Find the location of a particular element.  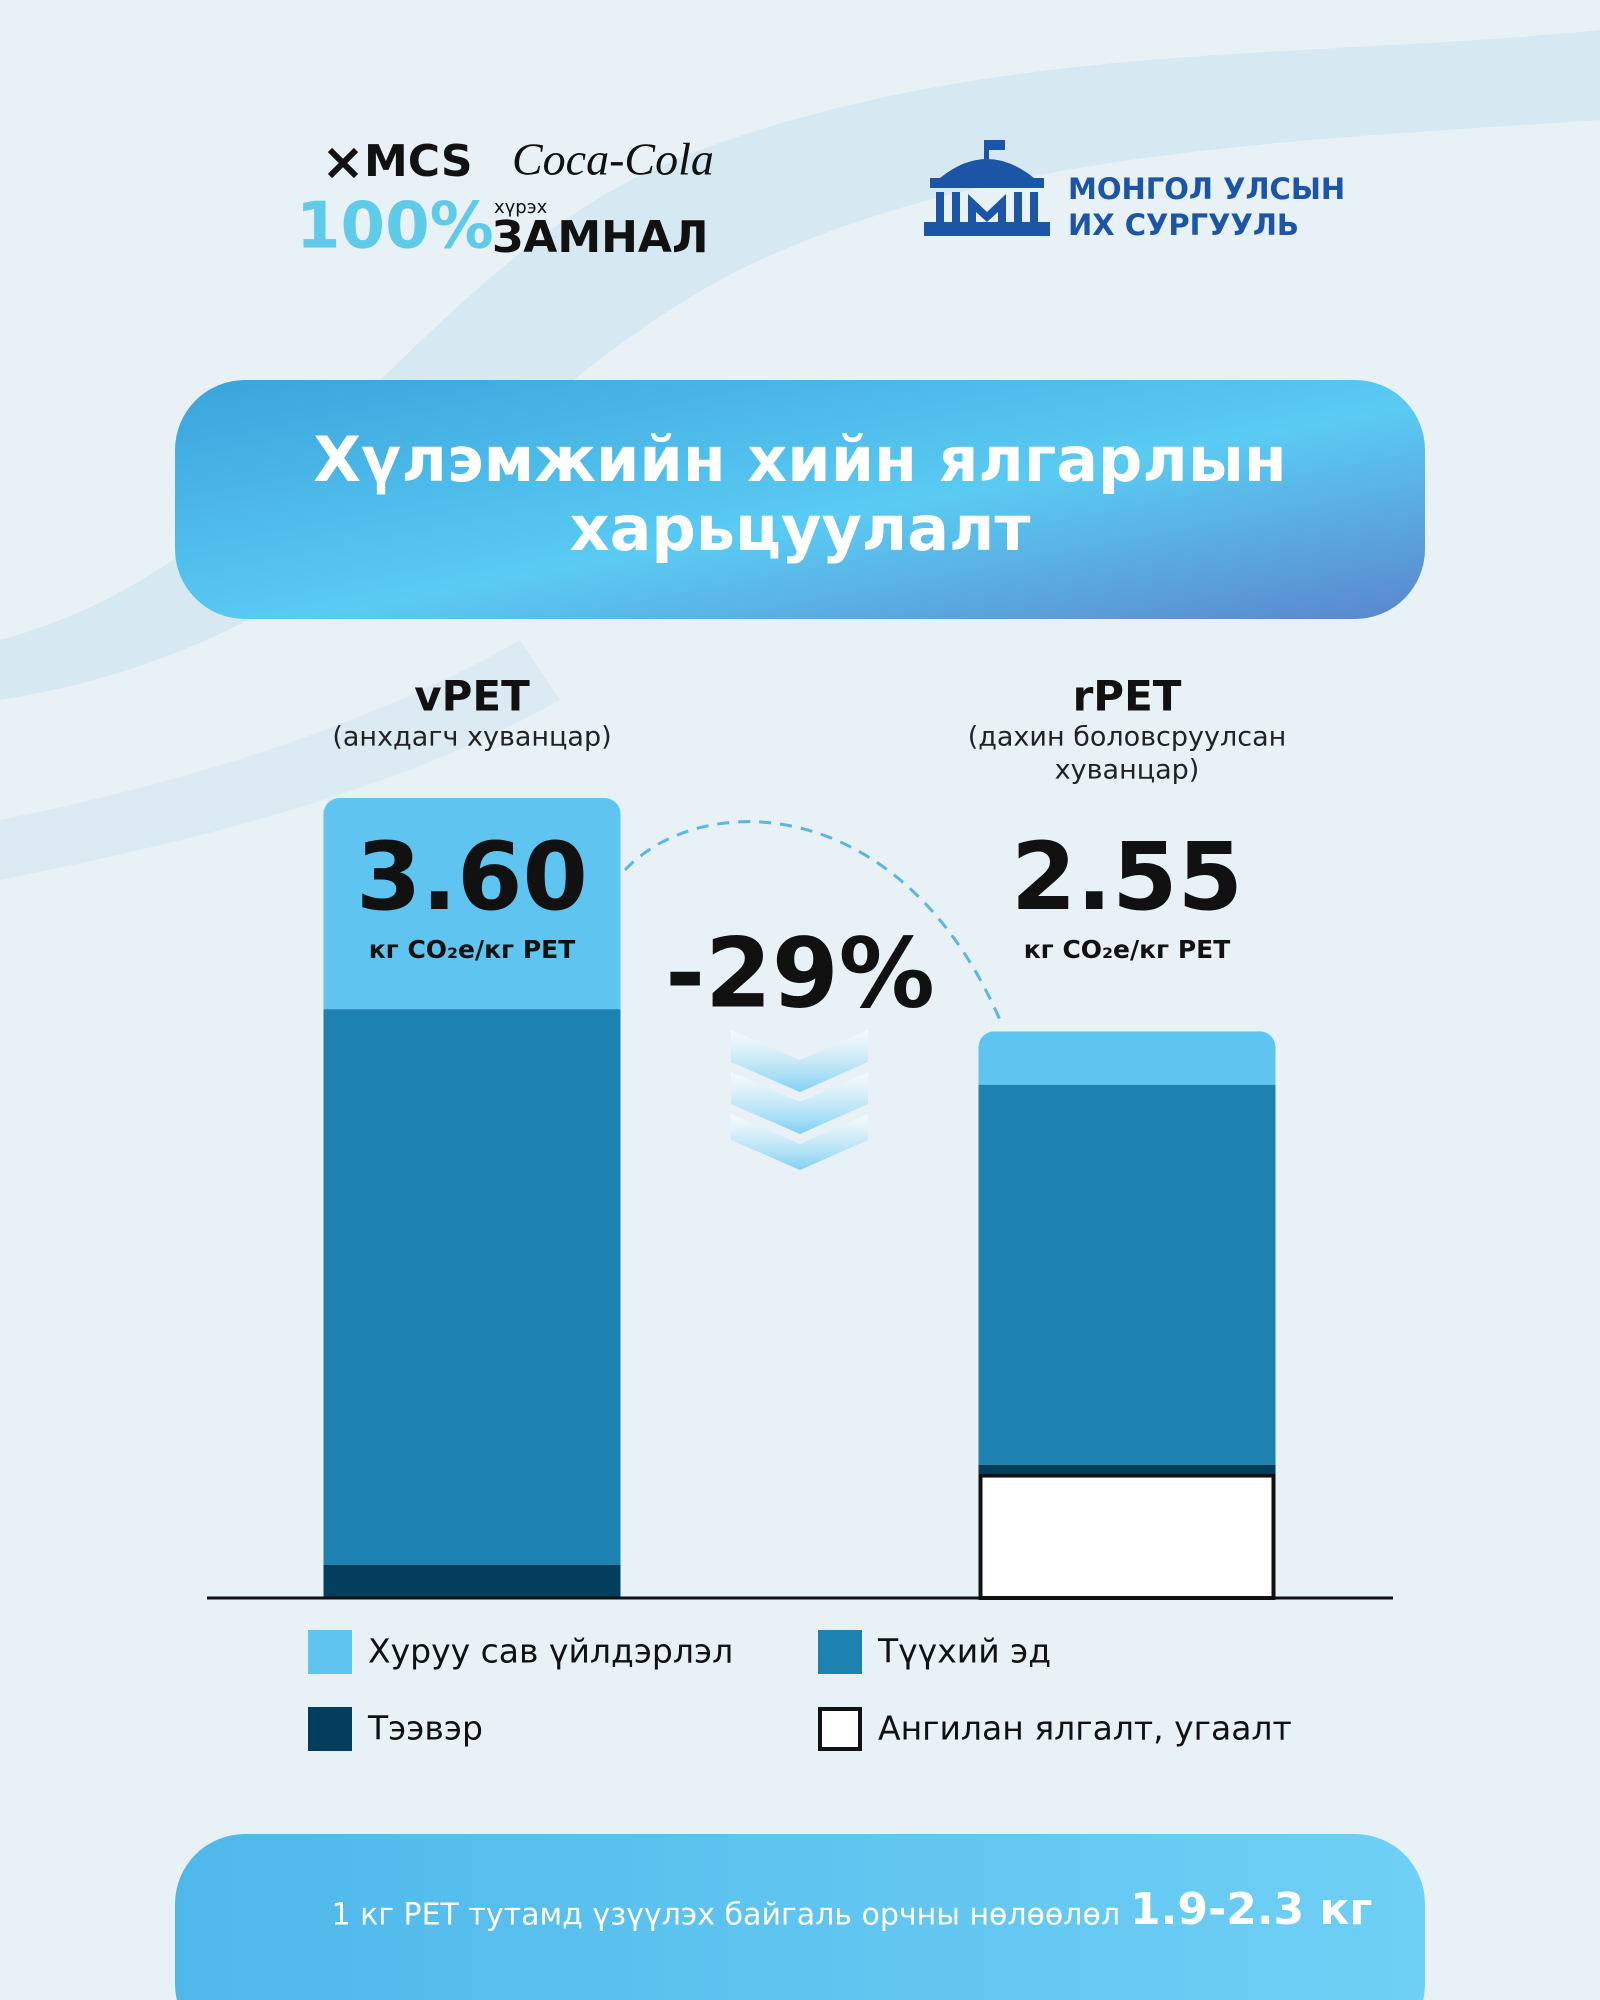

logo-right: МОНГОЛ УЛСЫН ИХ СУРГУУЛЬ is located at coordinates (1134, 191).